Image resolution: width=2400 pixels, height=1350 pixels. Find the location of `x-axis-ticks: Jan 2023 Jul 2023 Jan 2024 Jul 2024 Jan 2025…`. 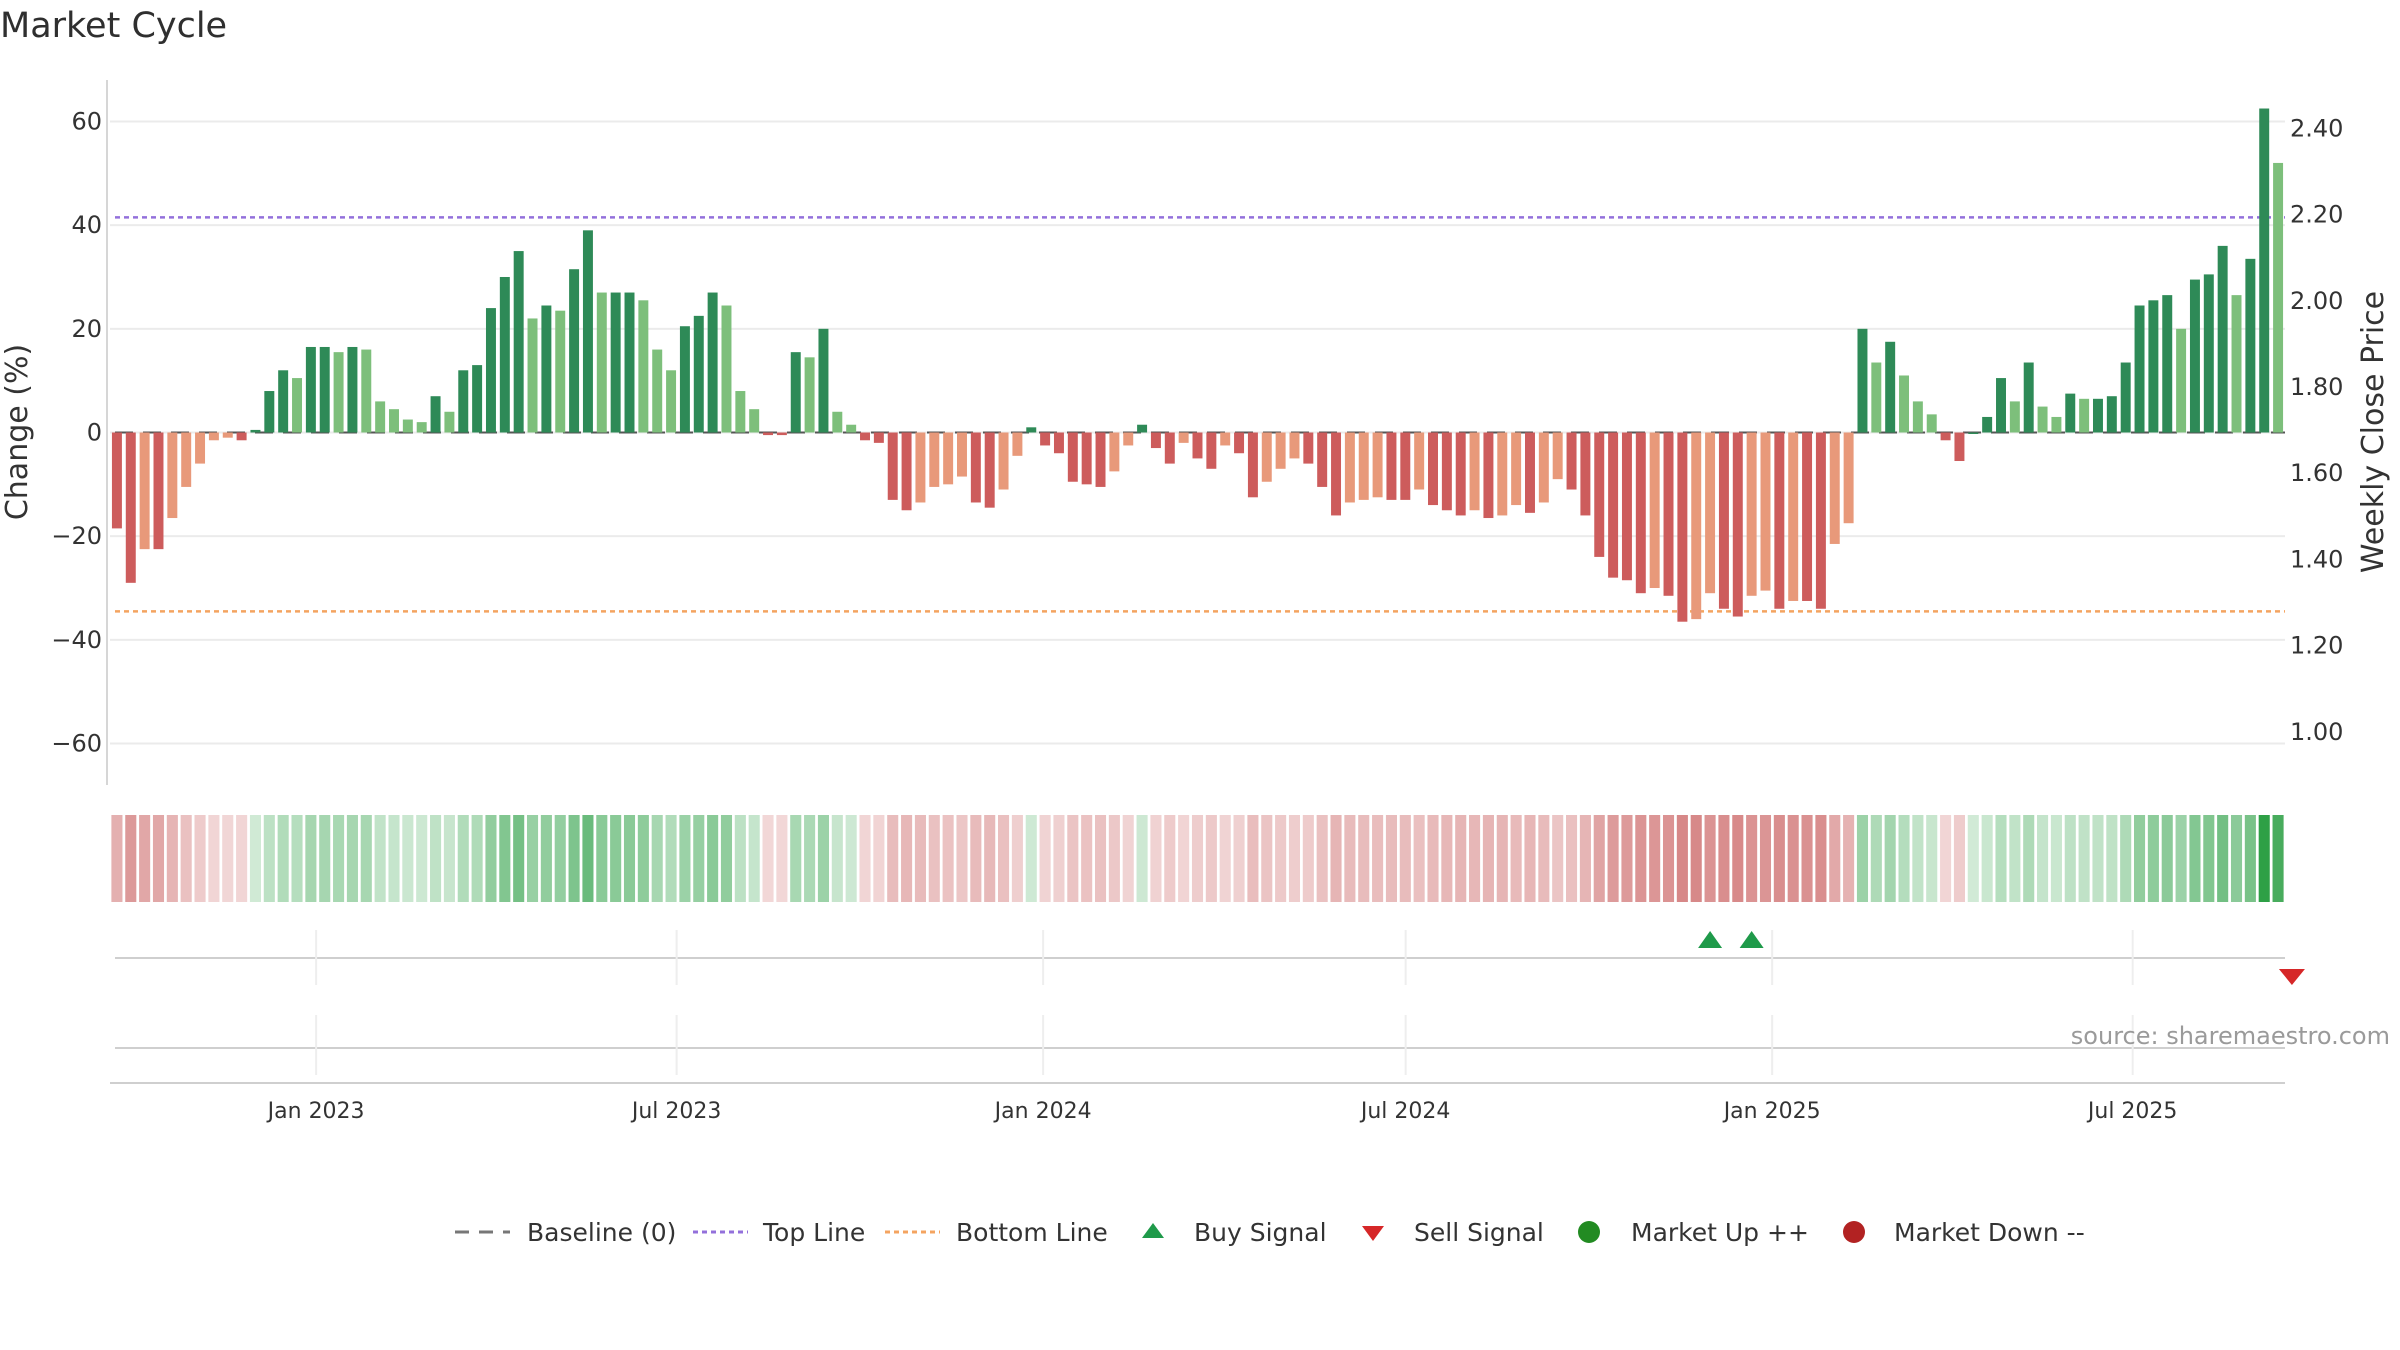

x-axis-ticks: Jan 2023 Jul 2023 Jan 2024 Jul 2024 Jan 2025… is located at coordinates (1222, 1111).